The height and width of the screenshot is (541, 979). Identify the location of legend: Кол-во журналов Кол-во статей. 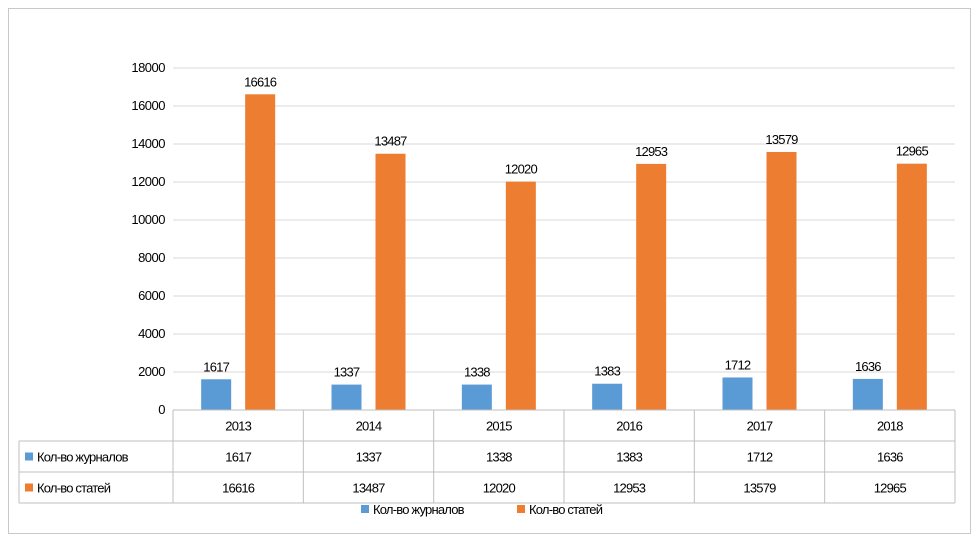
(482, 509).